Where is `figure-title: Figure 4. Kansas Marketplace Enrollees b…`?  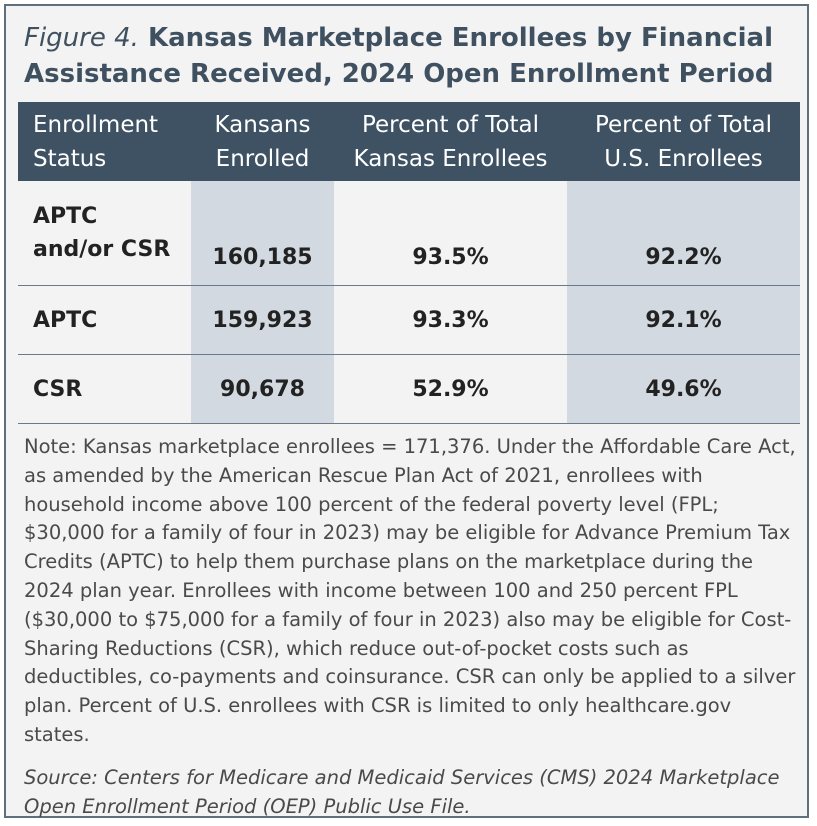 figure-title: Figure 4. Kansas Marketplace Enrollees b… is located at coordinates (409, 56).